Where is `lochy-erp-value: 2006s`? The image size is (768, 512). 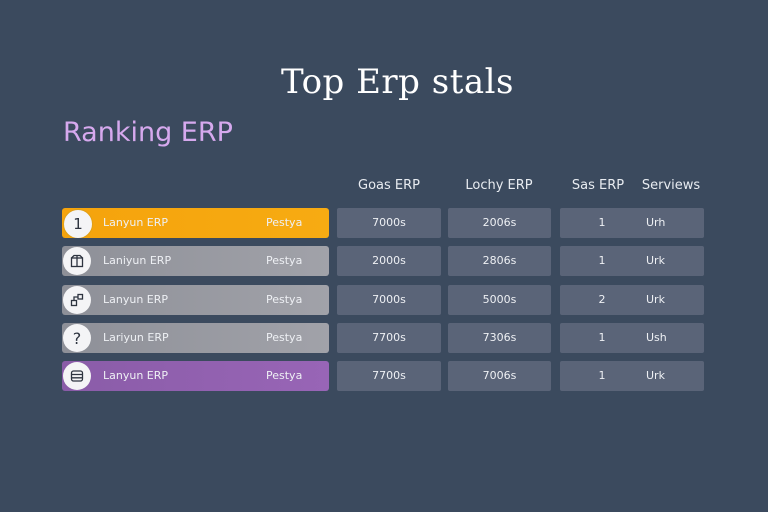 lochy-erp-value: 2006s is located at coordinates (499, 223).